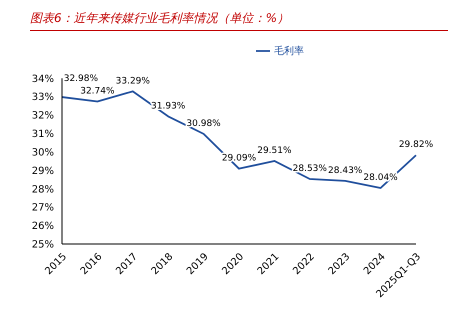  Describe the element at coordinates (204, 123) in the screenshot. I see `data-label: 30.98%` at that location.